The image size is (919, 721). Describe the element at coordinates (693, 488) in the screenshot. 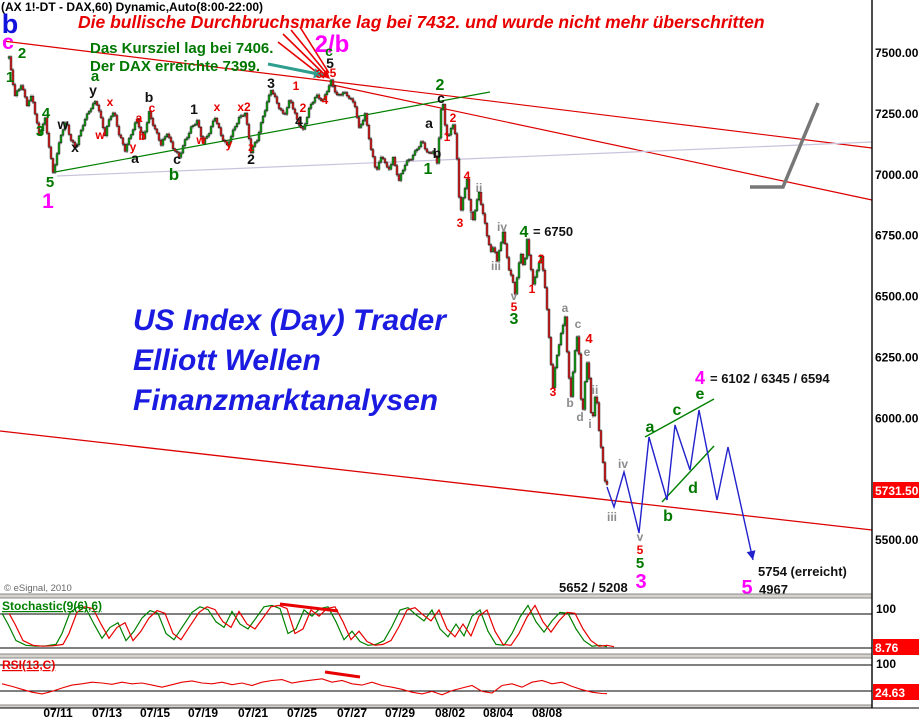

I see `wave-label: d` at that location.